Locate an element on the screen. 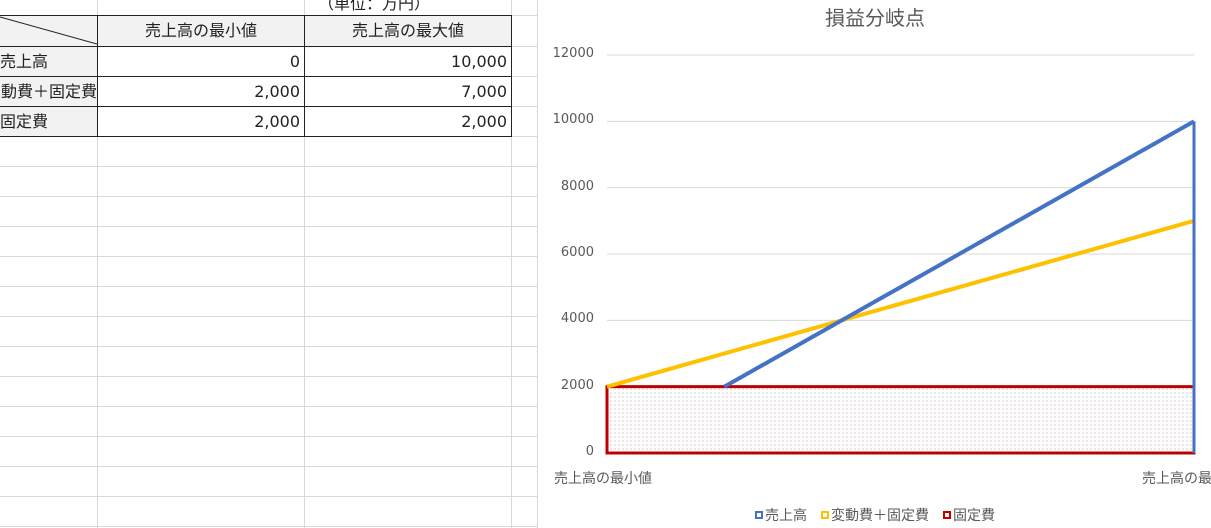 The width and height of the screenshot is (1211, 528). cell-total-cost-max: 7,000 is located at coordinates (408, 91).